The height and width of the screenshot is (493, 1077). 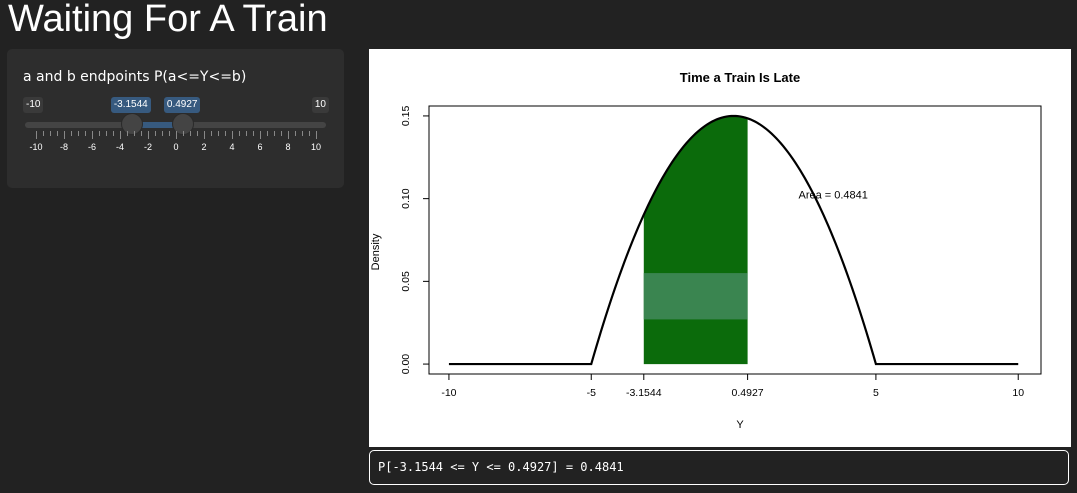 What do you see at coordinates (644, 393) in the screenshot?
I see `x-tick-label: -3.1544` at bounding box center [644, 393].